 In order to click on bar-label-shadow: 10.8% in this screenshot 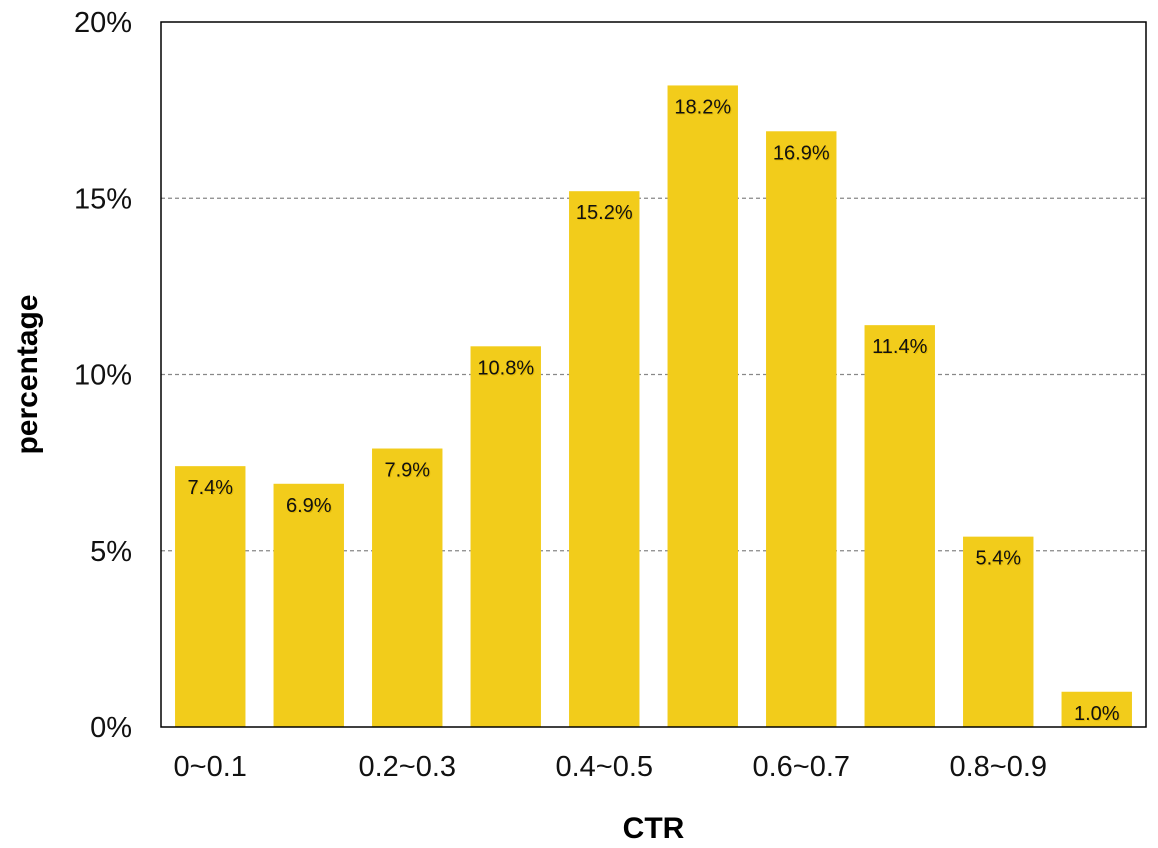, I will do `click(506, 369)`.